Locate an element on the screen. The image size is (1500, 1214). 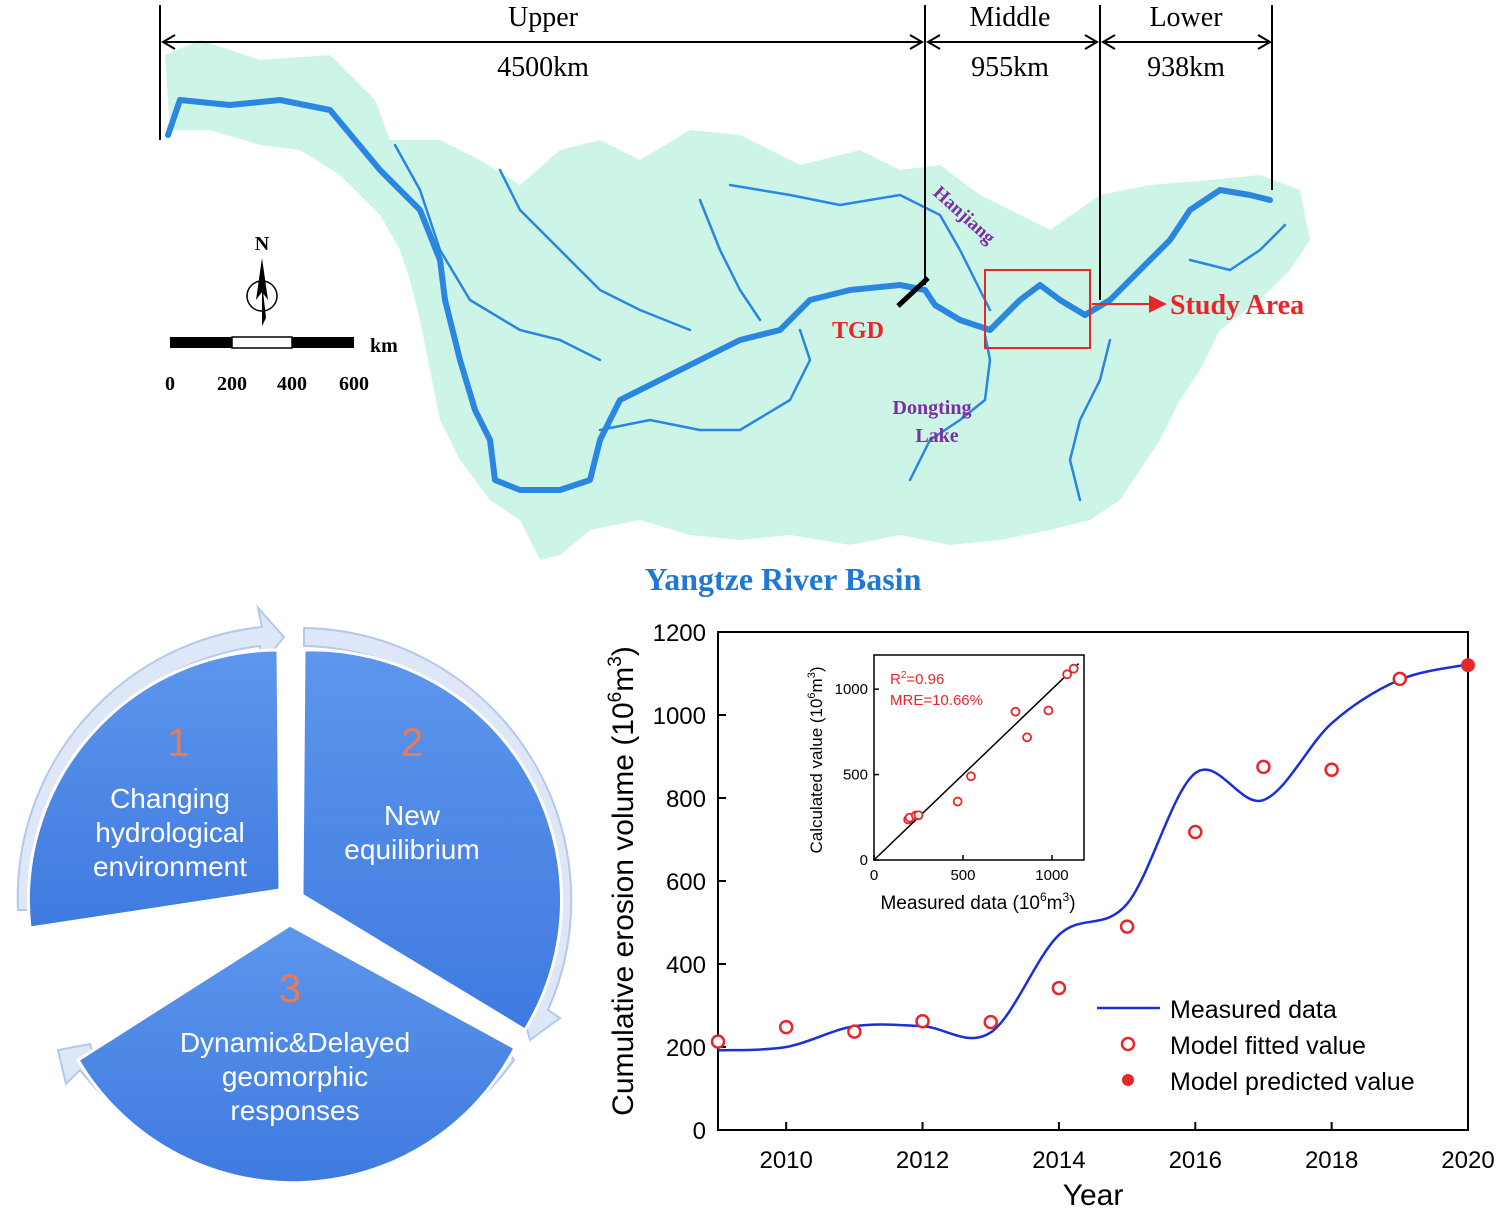
legend-predicted-label: Model predicted value is located at coordinates (1292, 1082).